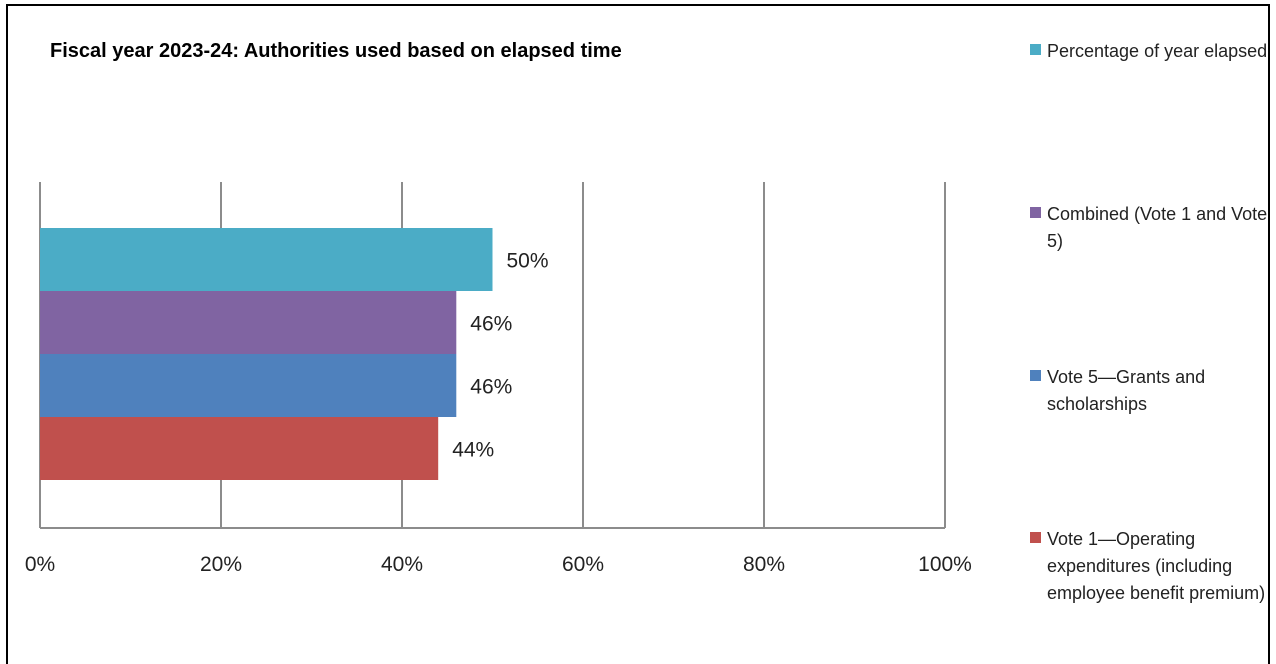 This screenshot has height=664, width=1276. What do you see at coordinates (473, 450) in the screenshot?
I see `data-label: 44%` at bounding box center [473, 450].